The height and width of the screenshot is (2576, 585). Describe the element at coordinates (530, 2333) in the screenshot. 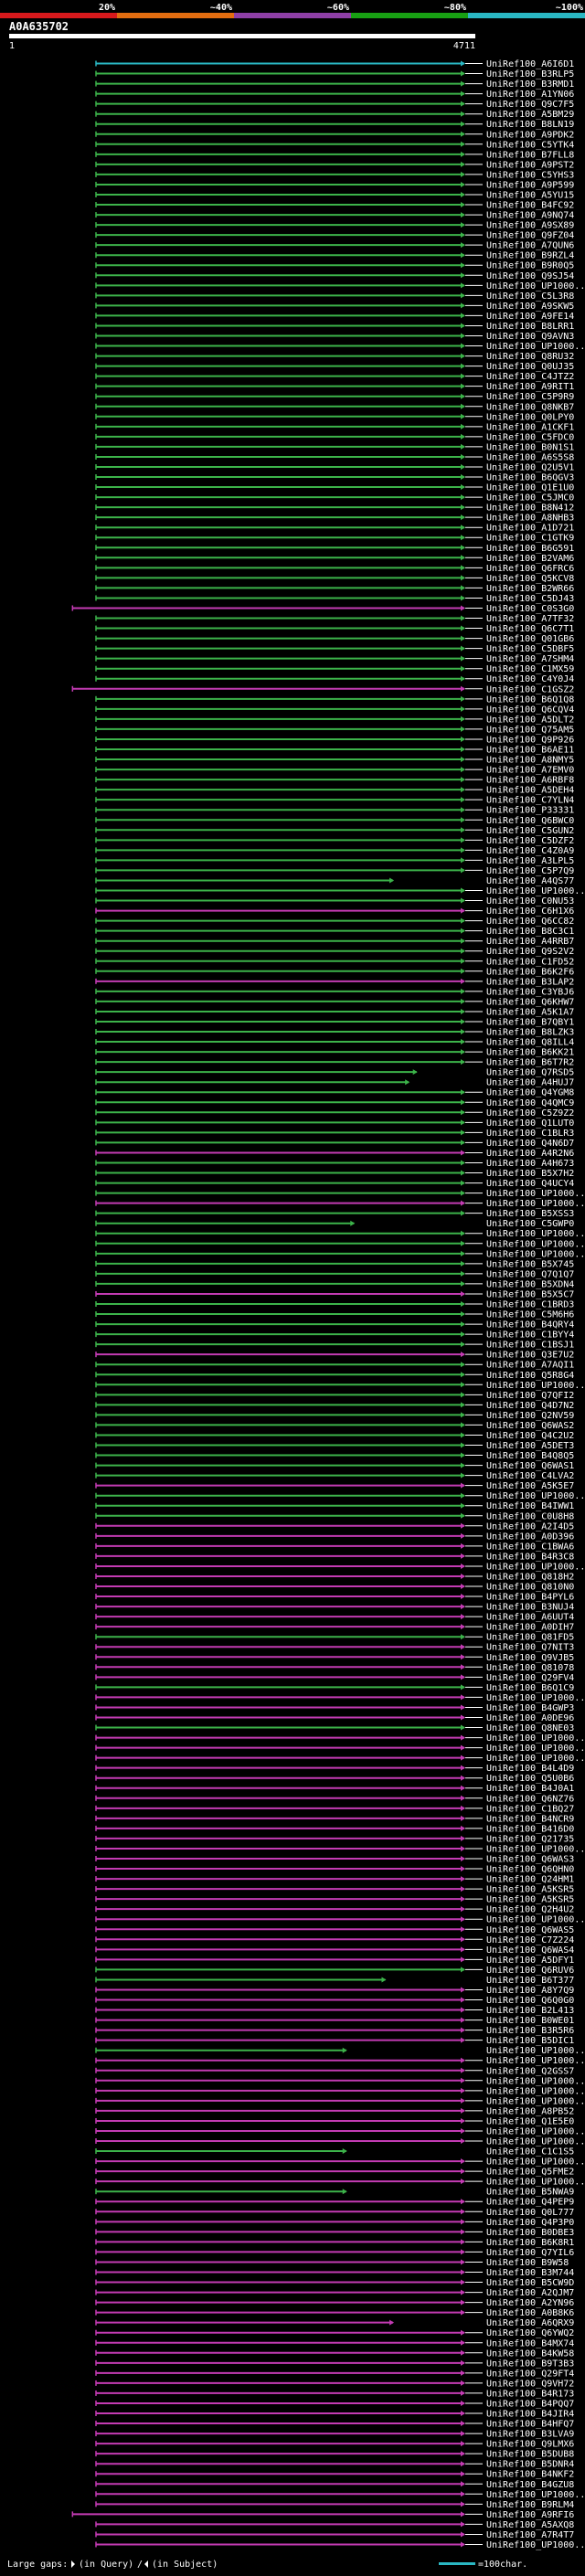

I see `hit-label: UniRef100_Q6YWQ2` at that location.